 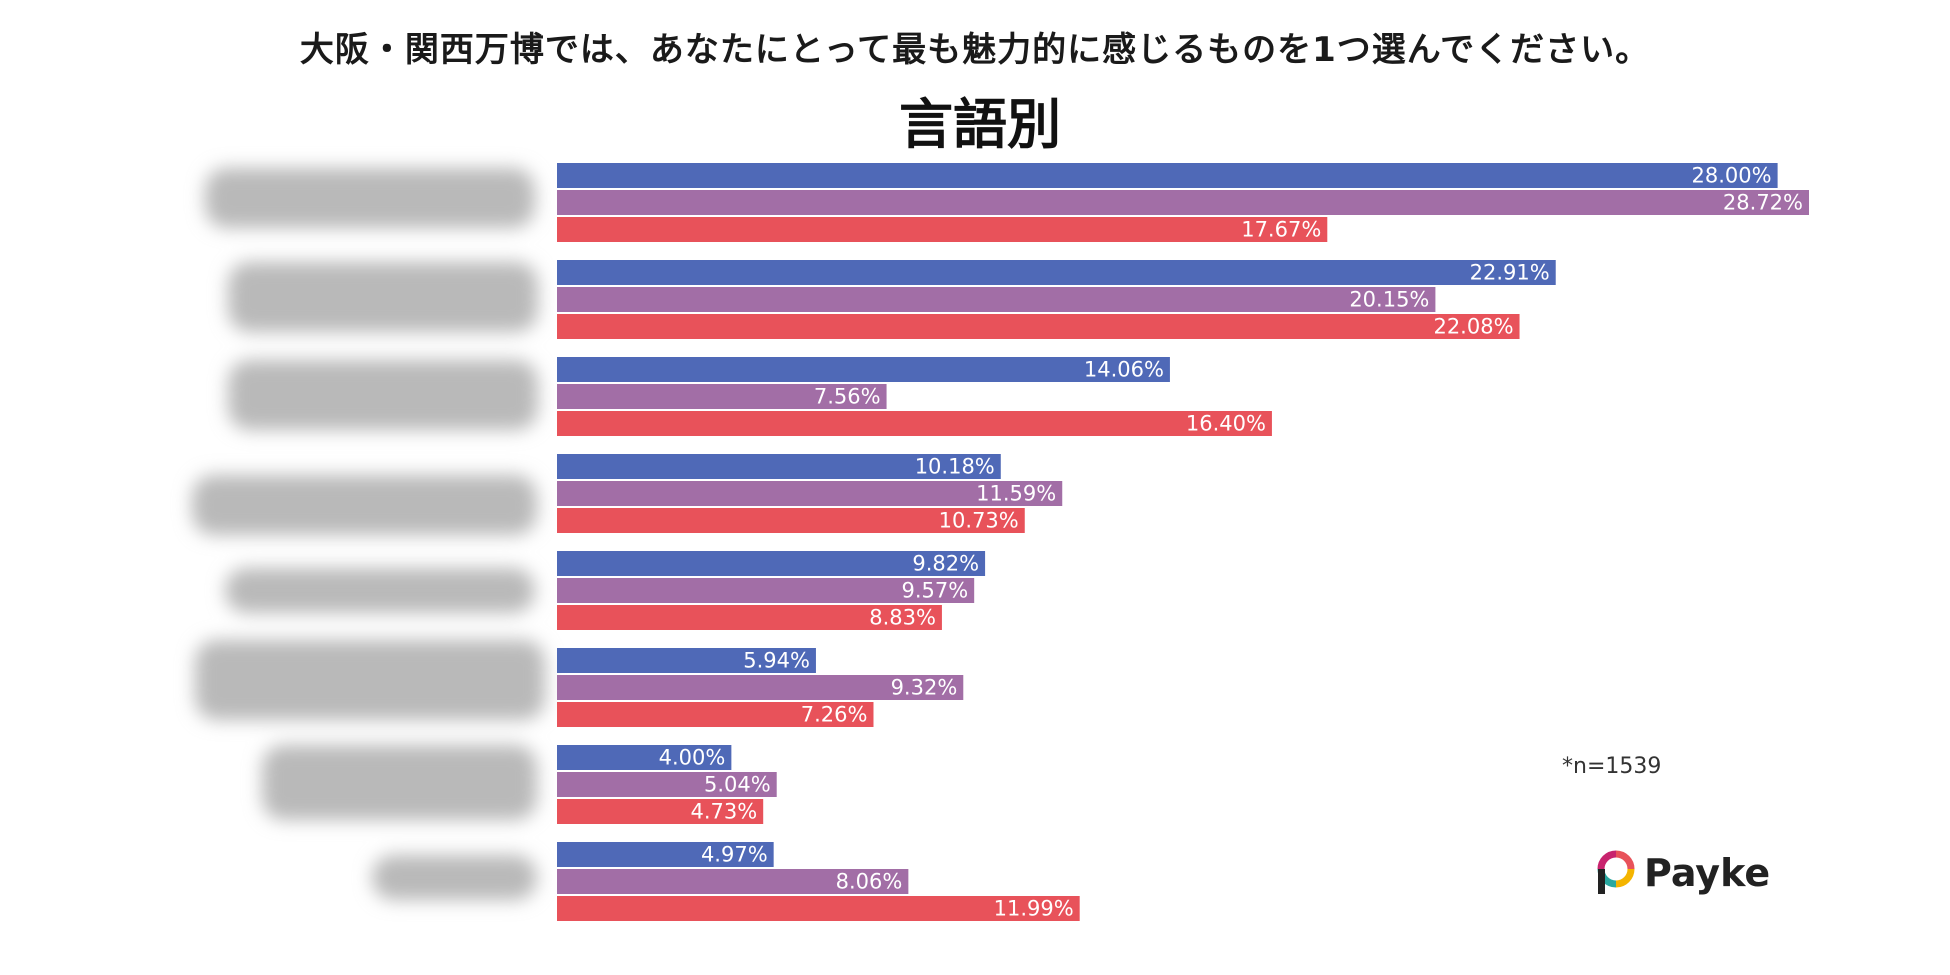 I want to click on data-label-category-5-series-2: 9.57%, so click(x=934, y=591).